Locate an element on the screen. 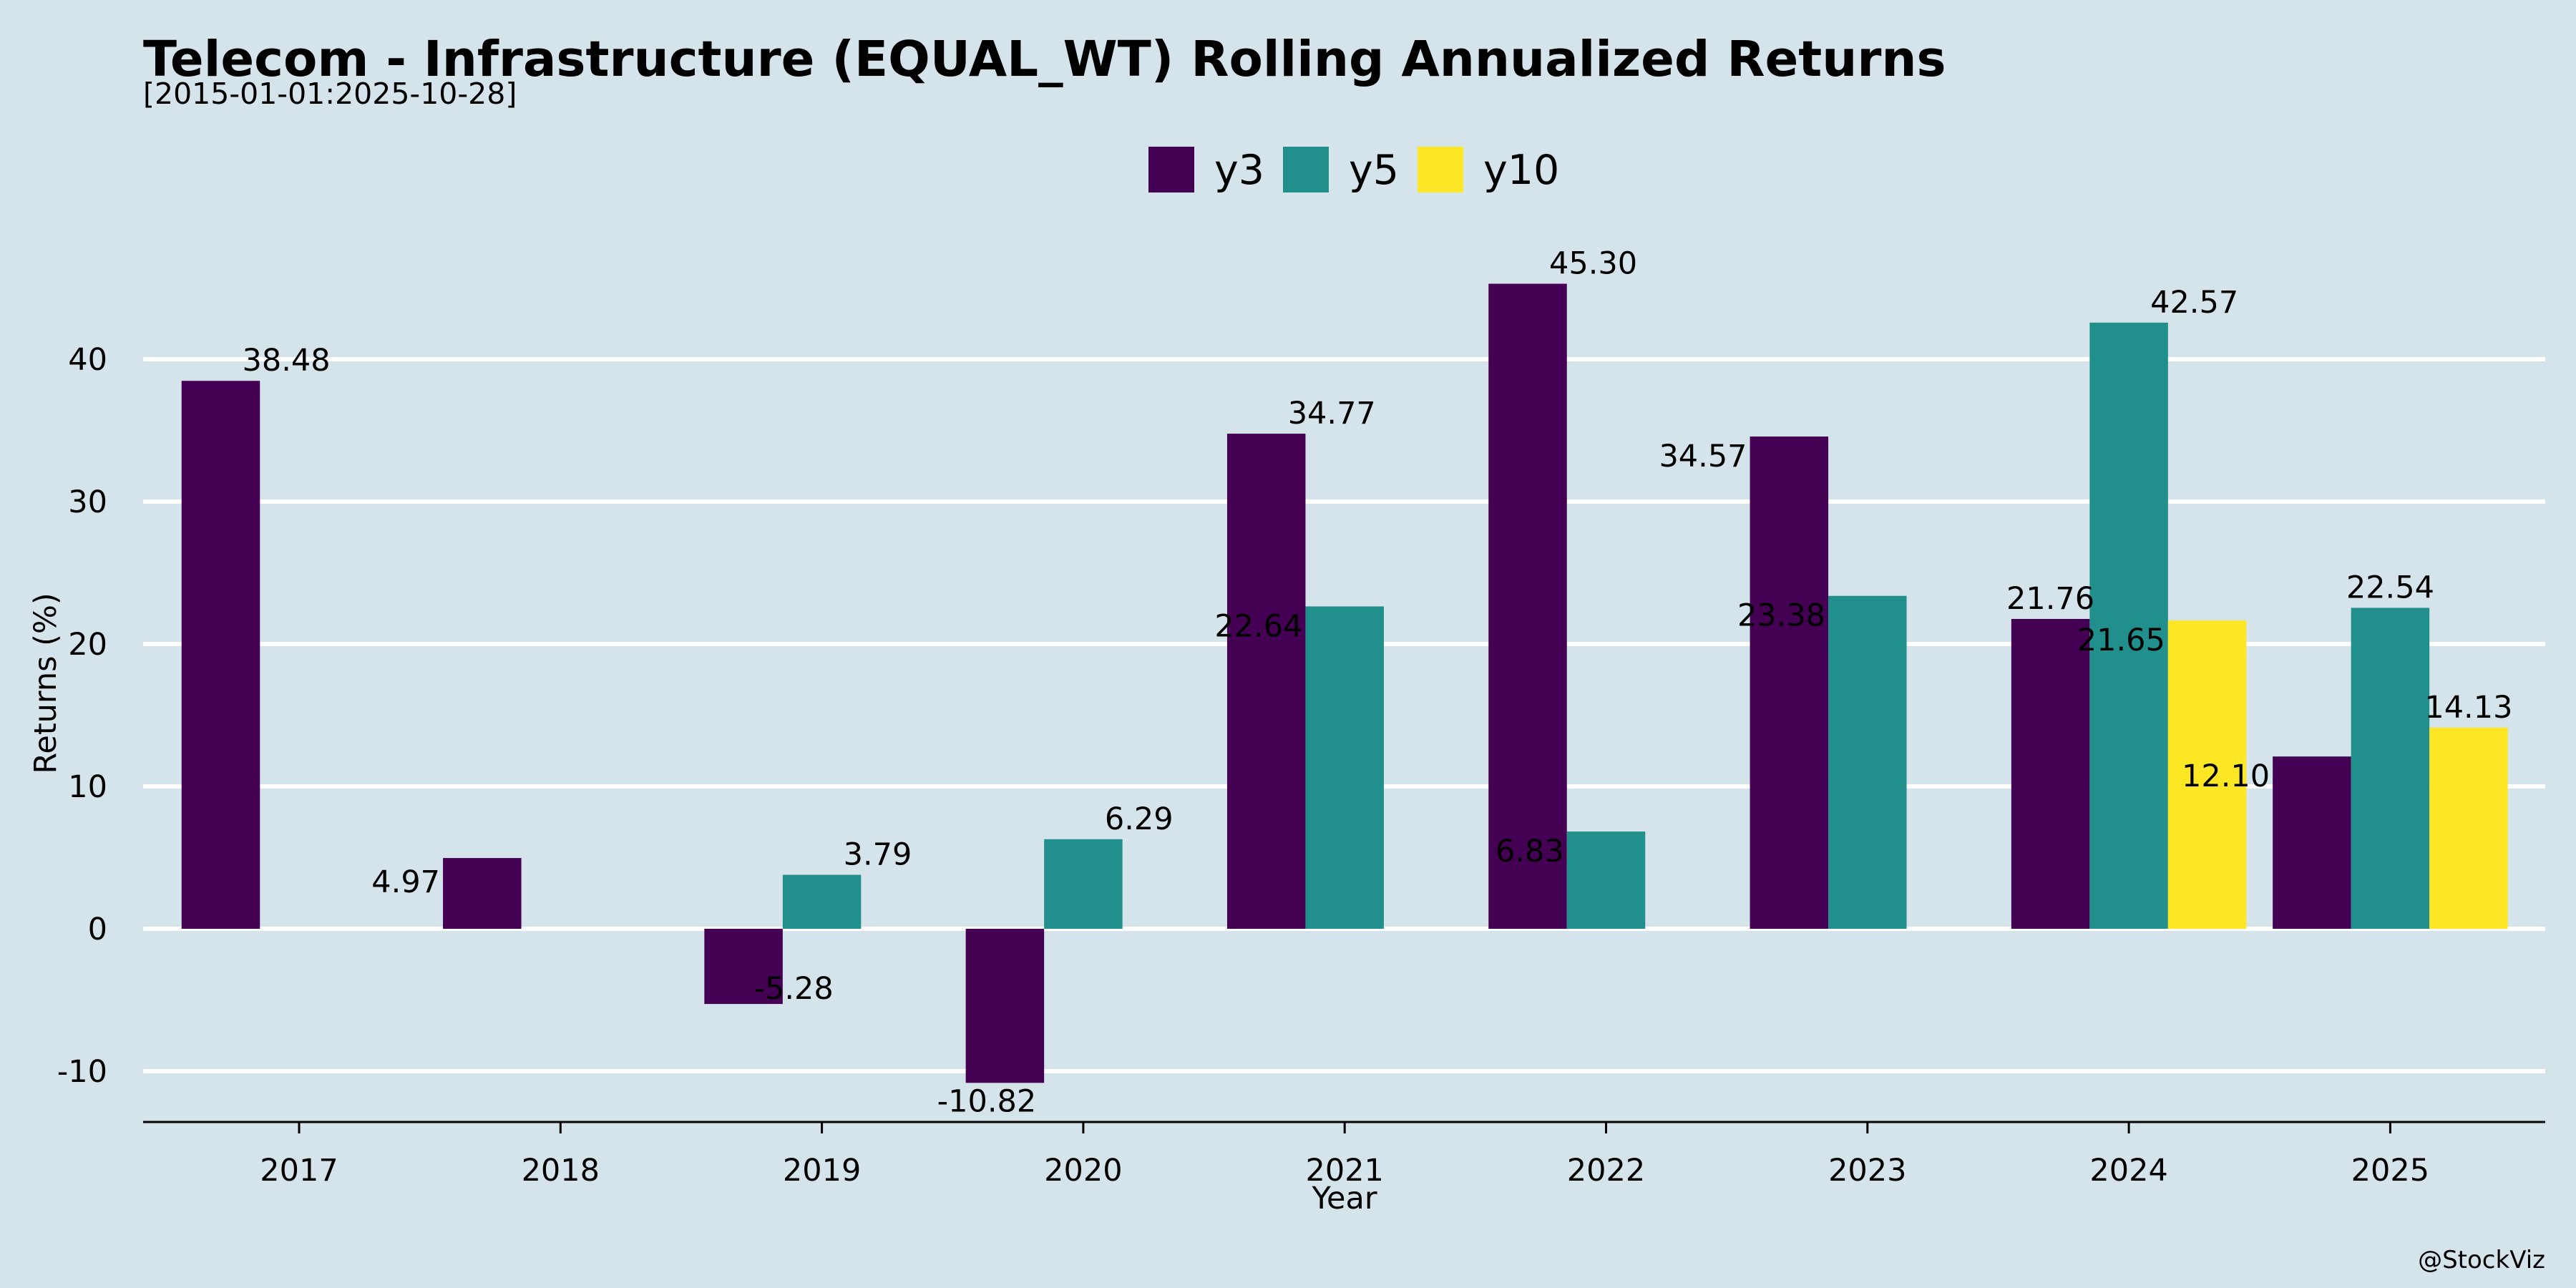 This screenshot has width=2576, height=1288. x-axis-label: Year is located at coordinates (1344, 1198).